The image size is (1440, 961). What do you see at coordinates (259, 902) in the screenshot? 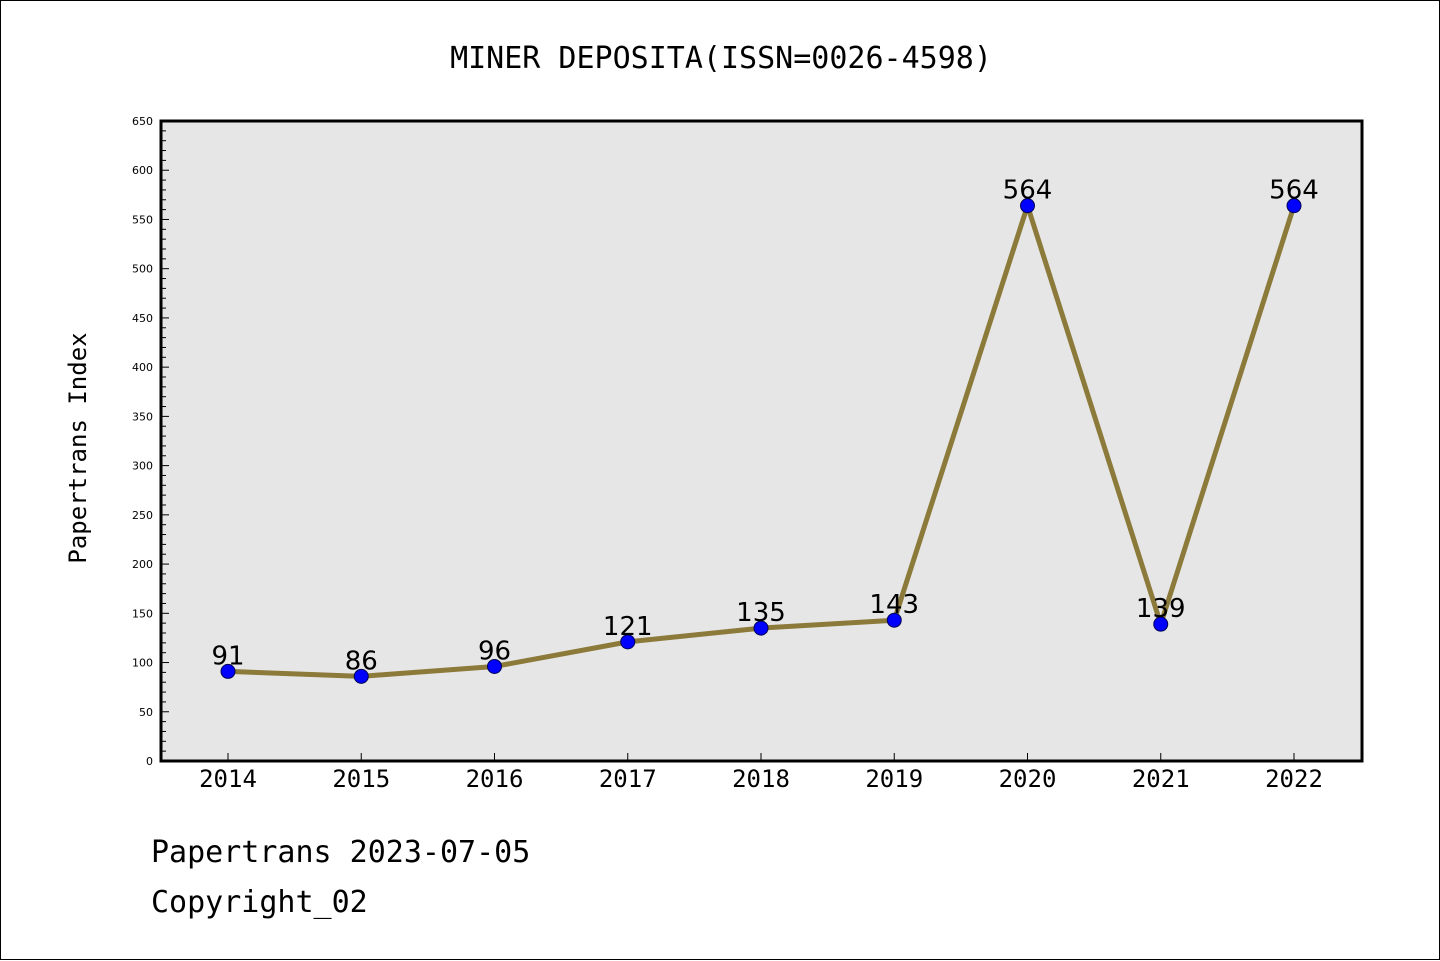
I see `footer-copyright: Copyright_02` at bounding box center [259, 902].